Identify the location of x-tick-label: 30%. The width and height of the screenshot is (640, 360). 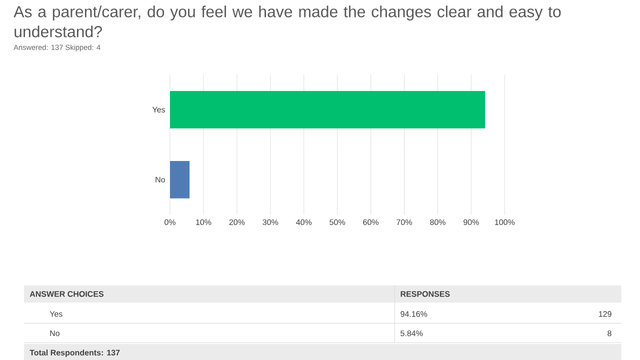
(270, 222).